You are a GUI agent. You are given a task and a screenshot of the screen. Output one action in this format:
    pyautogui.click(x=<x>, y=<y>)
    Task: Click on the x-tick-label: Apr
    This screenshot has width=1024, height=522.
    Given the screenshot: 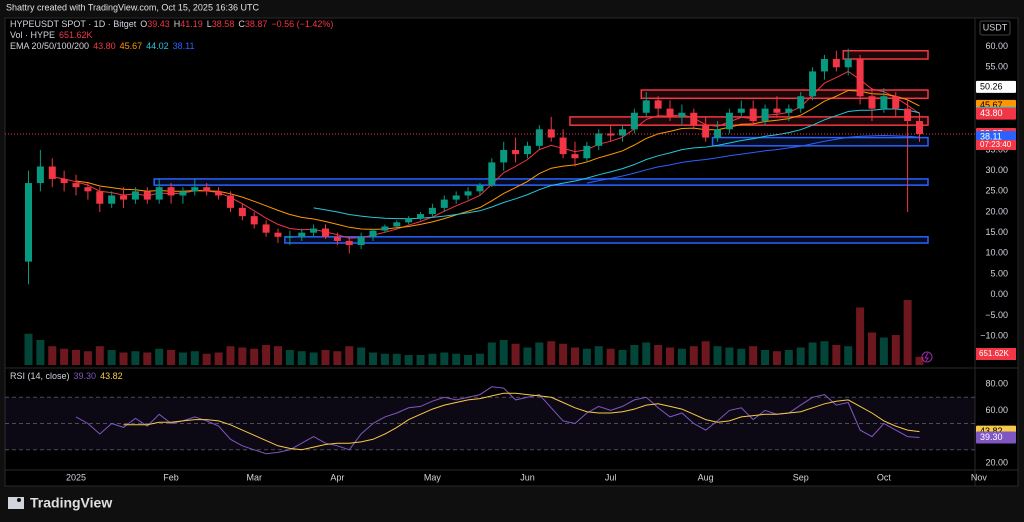 What is the action you would take?
    pyautogui.click(x=337, y=477)
    